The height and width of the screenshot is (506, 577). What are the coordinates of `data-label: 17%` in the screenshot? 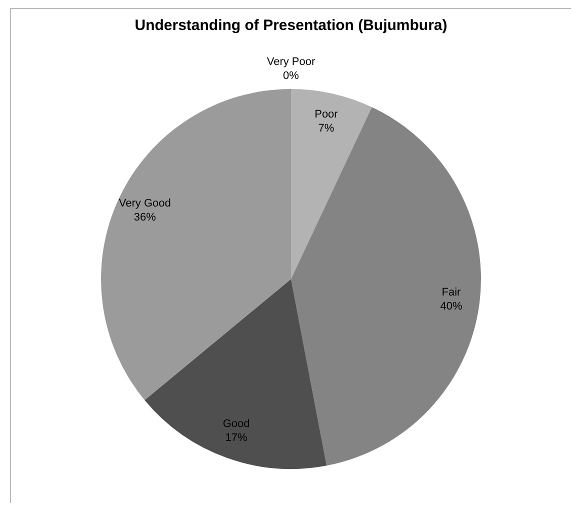 It's located at (236, 438).